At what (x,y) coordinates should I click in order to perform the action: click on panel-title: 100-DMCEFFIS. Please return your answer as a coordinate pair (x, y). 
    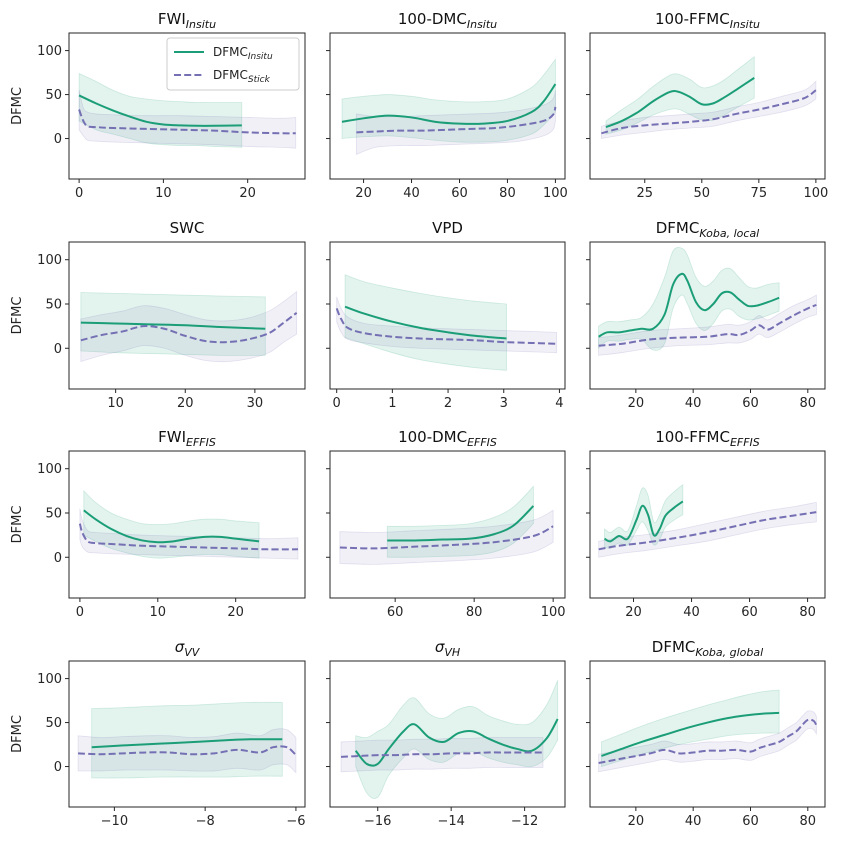
    Looking at the image, I should click on (447, 438).